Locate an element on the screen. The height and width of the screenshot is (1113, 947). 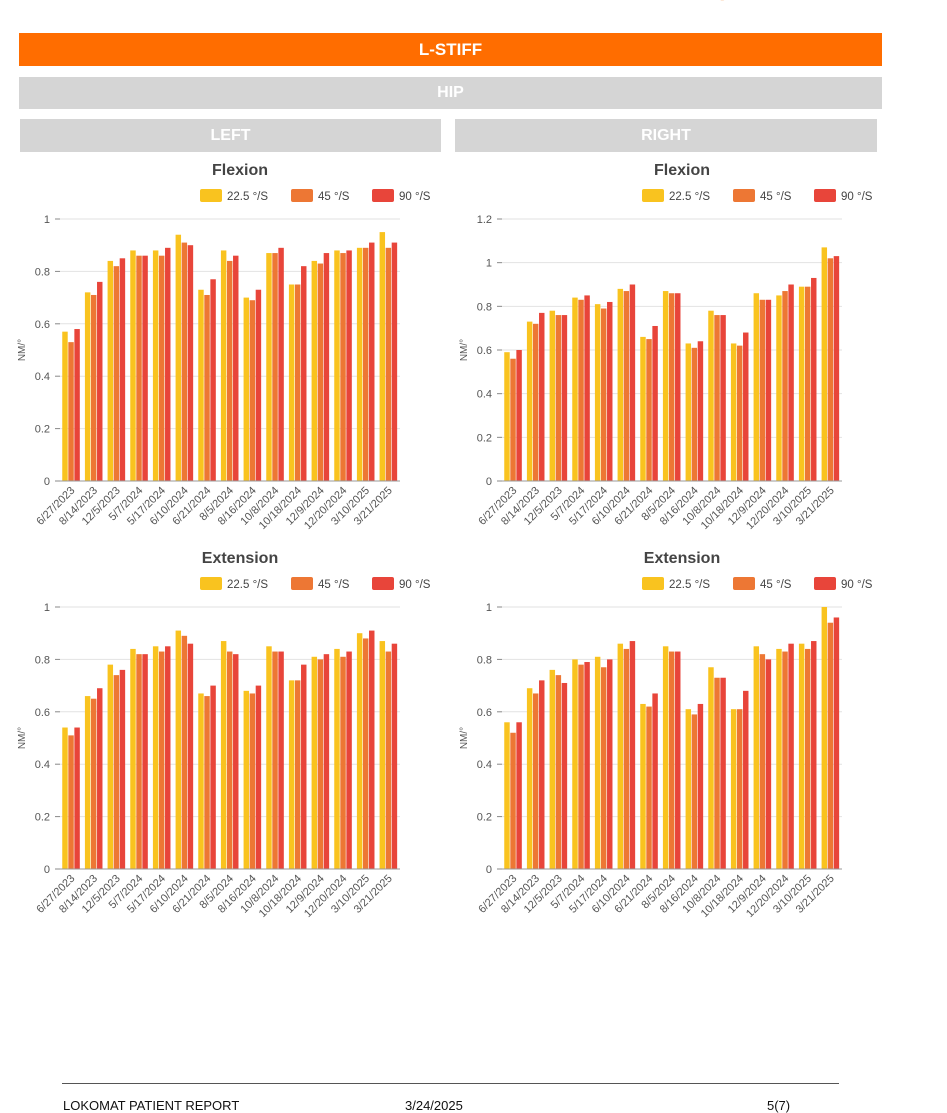
right-side-header: RIGHT is located at coordinates (666, 135).